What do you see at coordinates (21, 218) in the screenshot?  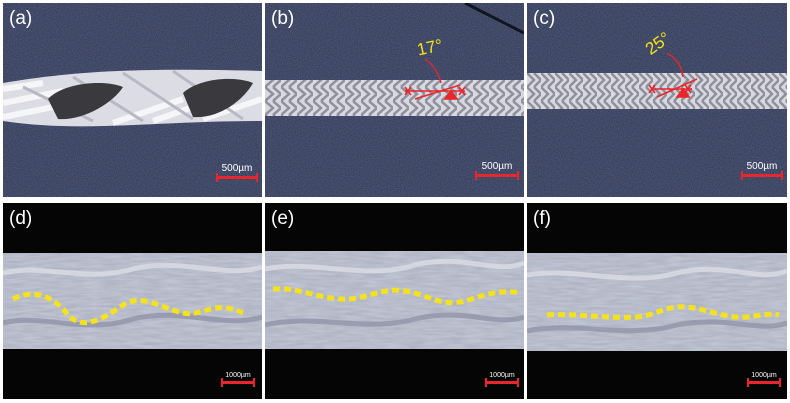 I see `panel-label: (d)` at bounding box center [21, 218].